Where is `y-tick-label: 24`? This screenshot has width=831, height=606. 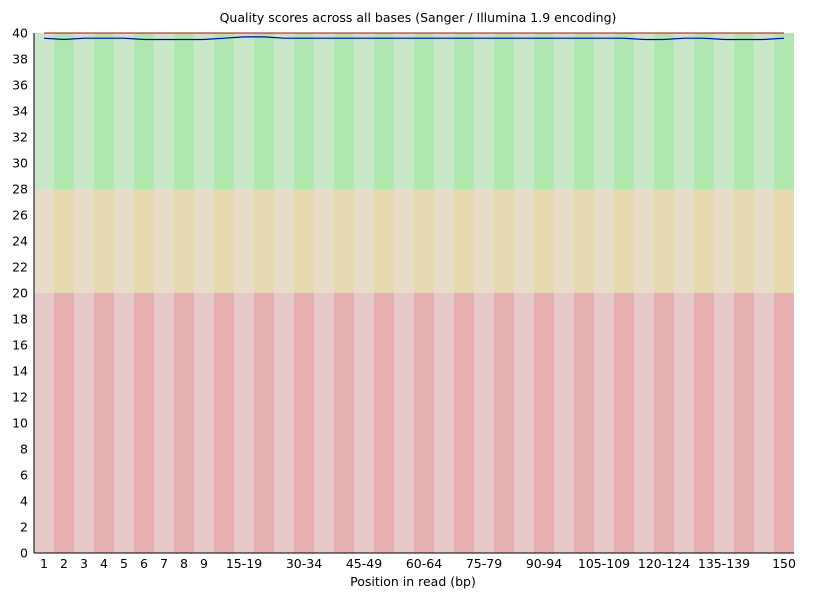 y-tick-label: 24 is located at coordinates (20, 241).